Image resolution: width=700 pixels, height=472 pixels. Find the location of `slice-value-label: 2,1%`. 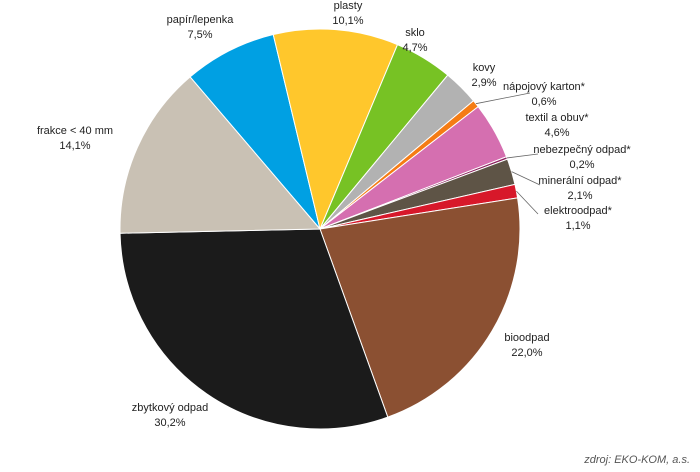

slice-value-label: 2,1% is located at coordinates (579, 196).